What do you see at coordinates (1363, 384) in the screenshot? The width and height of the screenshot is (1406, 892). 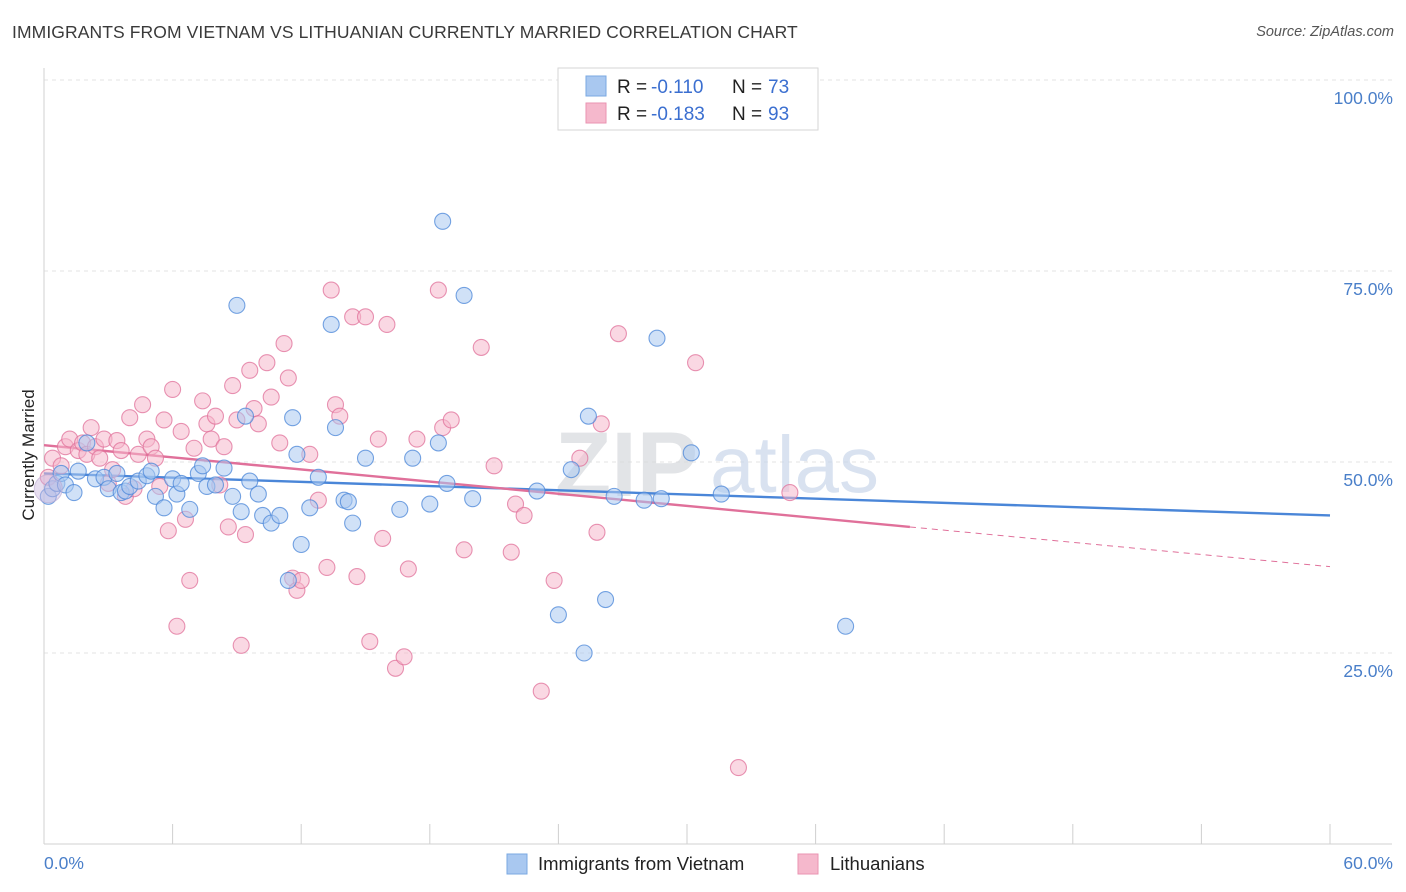 I see `y-tick-labels: 25.0% 50.0% 75.0% 100.0%` at bounding box center [1363, 384].